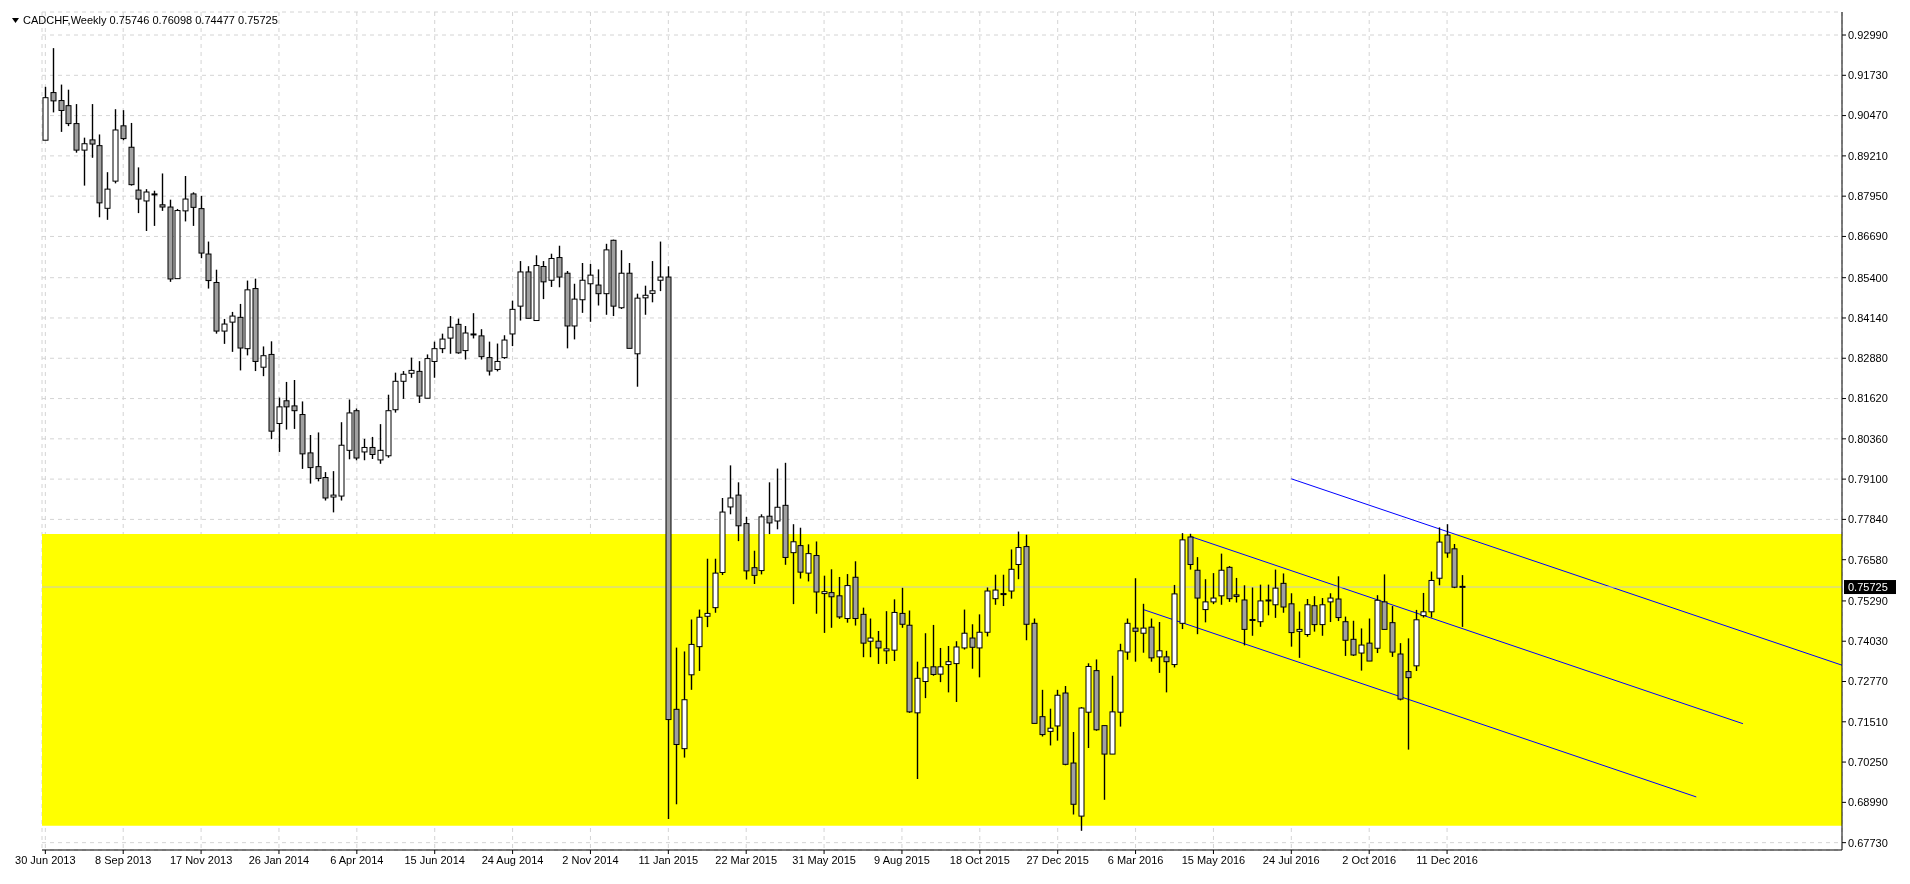 This screenshot has height=884, width=1910. I want to click on x-tick-label: 11 Dec 2016, so click(1447, 859).